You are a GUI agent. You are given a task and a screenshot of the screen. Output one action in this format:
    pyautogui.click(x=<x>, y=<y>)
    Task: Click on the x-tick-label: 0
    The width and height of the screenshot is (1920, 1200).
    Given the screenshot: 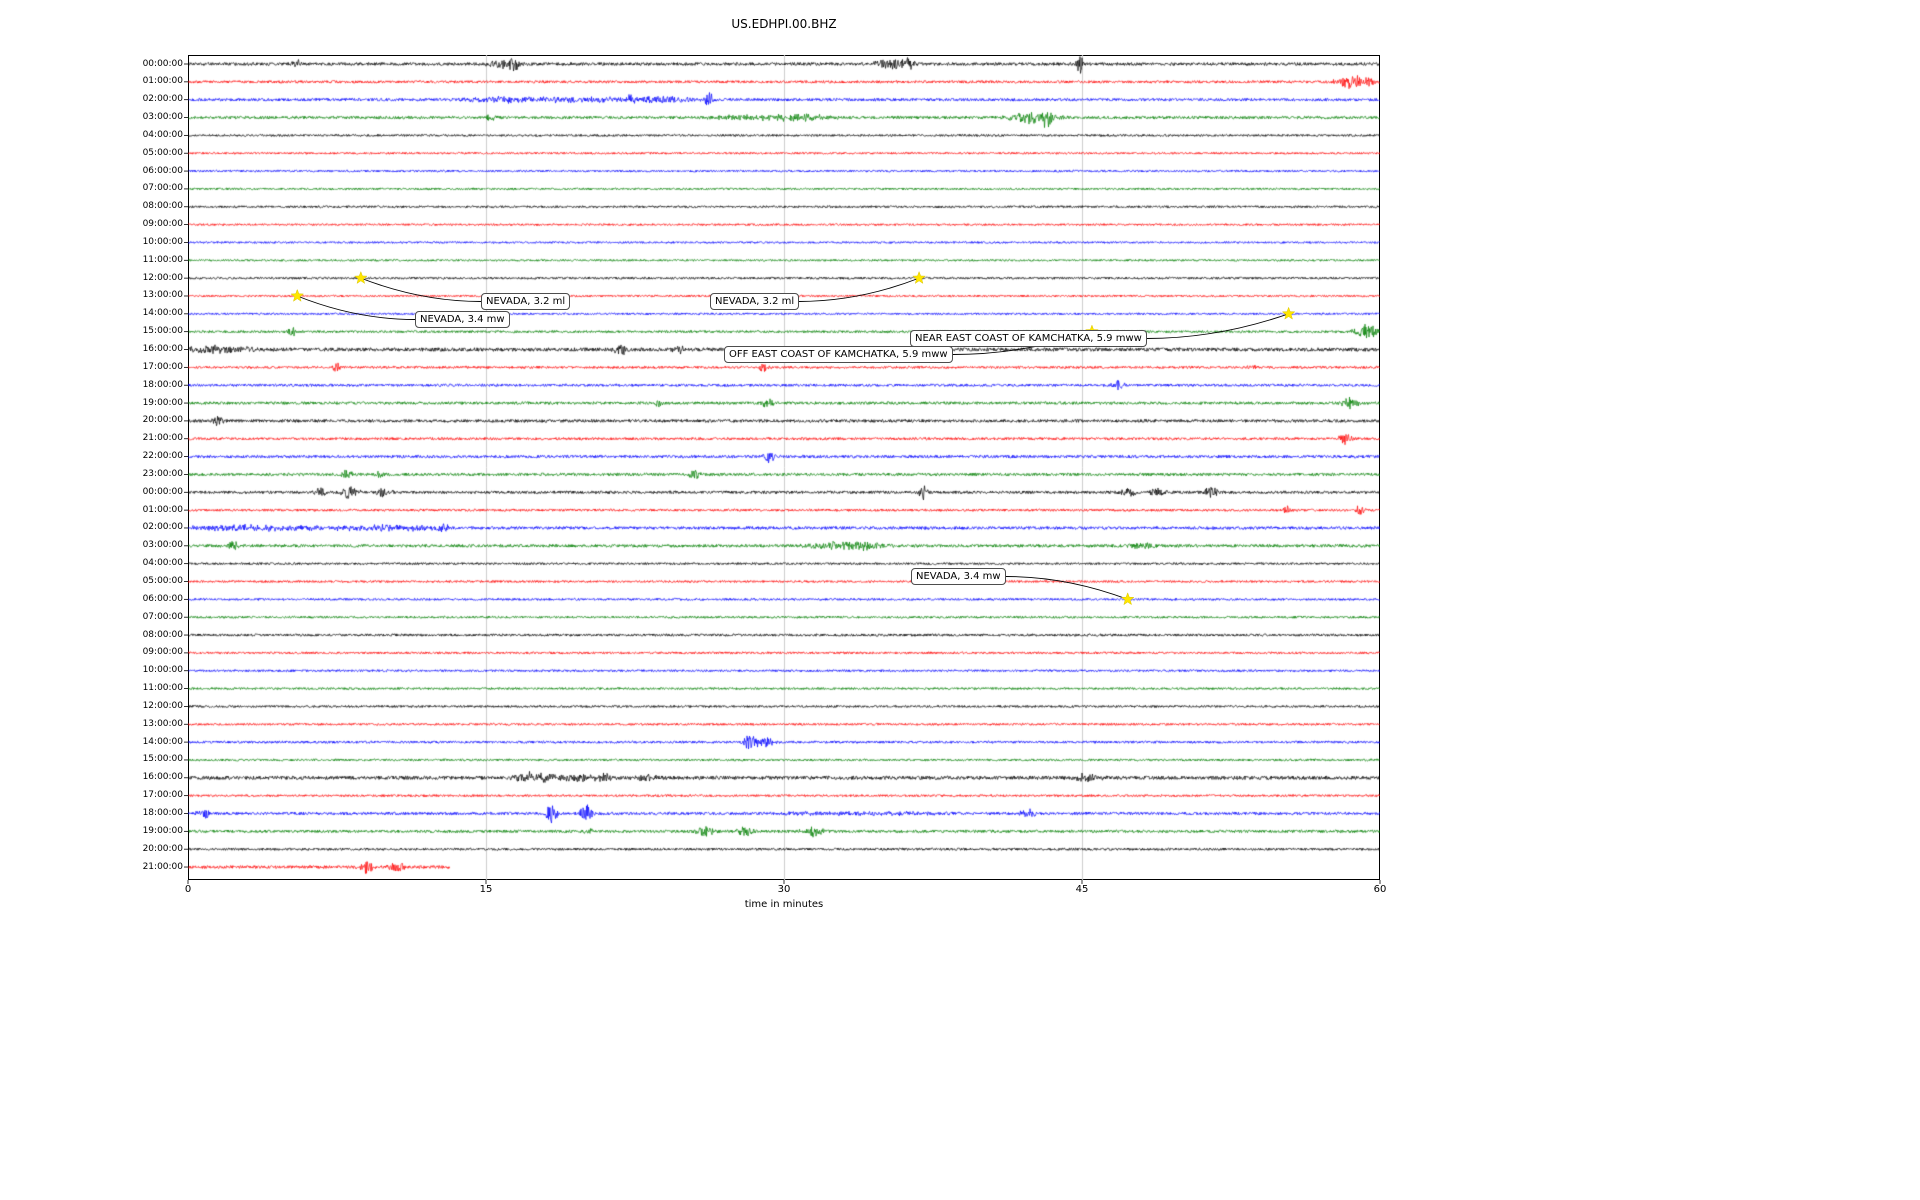 What is the action you would take?
    pyautogui.click(x=188, y=889)
    